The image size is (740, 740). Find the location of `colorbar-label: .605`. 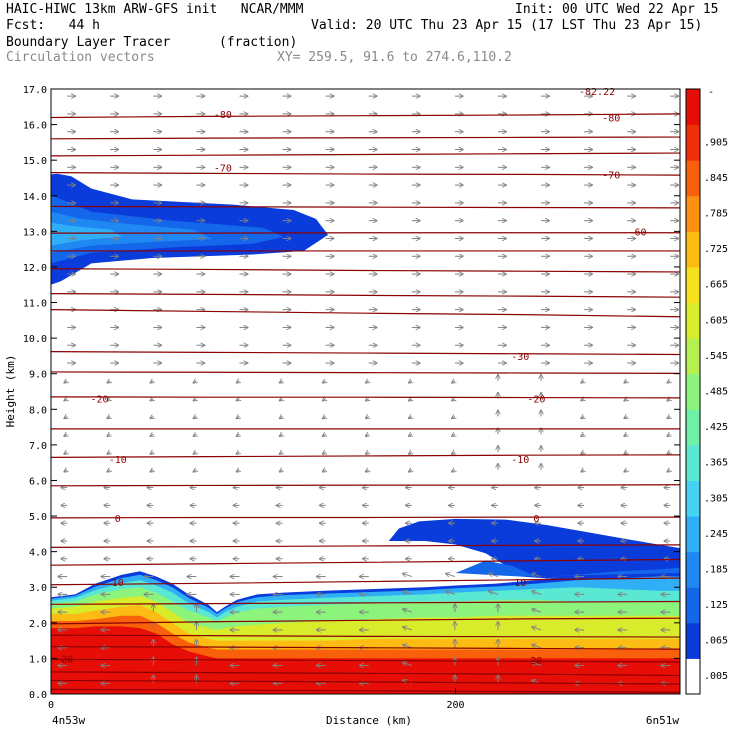

colorbar-label: .605 is located at coordinates (716, 320).